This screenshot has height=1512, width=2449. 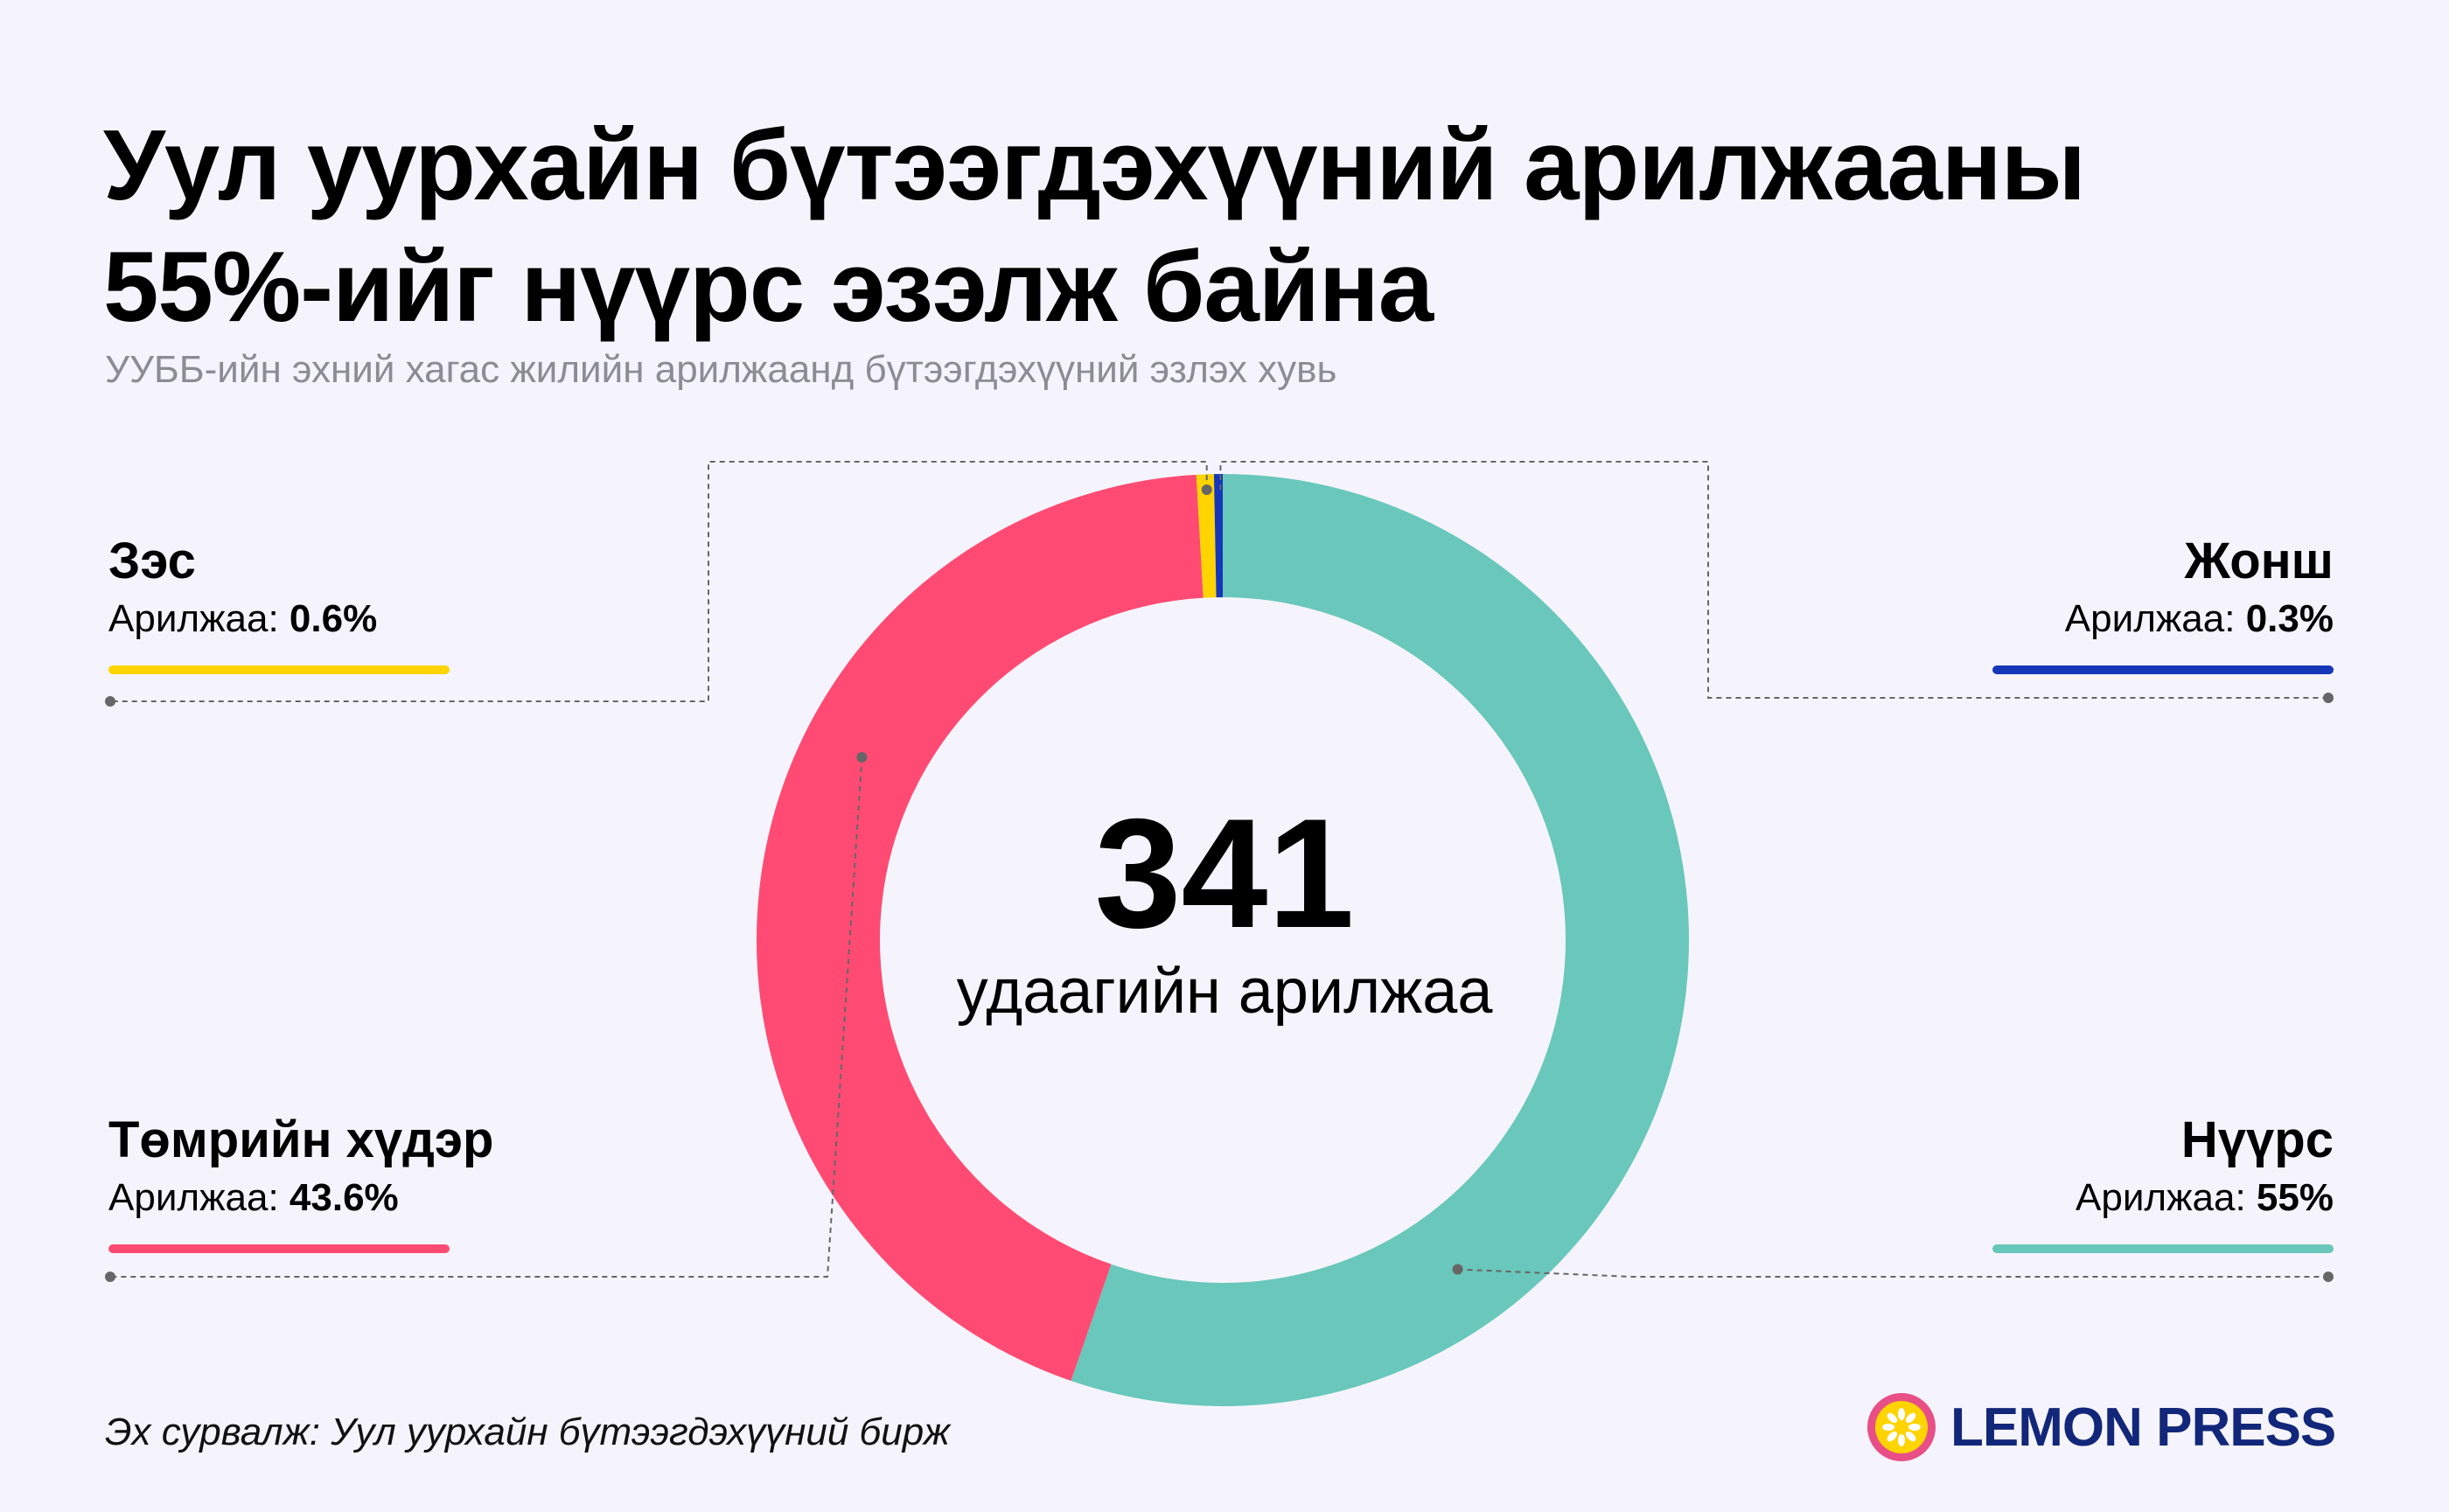 I want to click on label-iron-ore-value: Арилжаа: 43.6%, so click(x=335, y=1199).